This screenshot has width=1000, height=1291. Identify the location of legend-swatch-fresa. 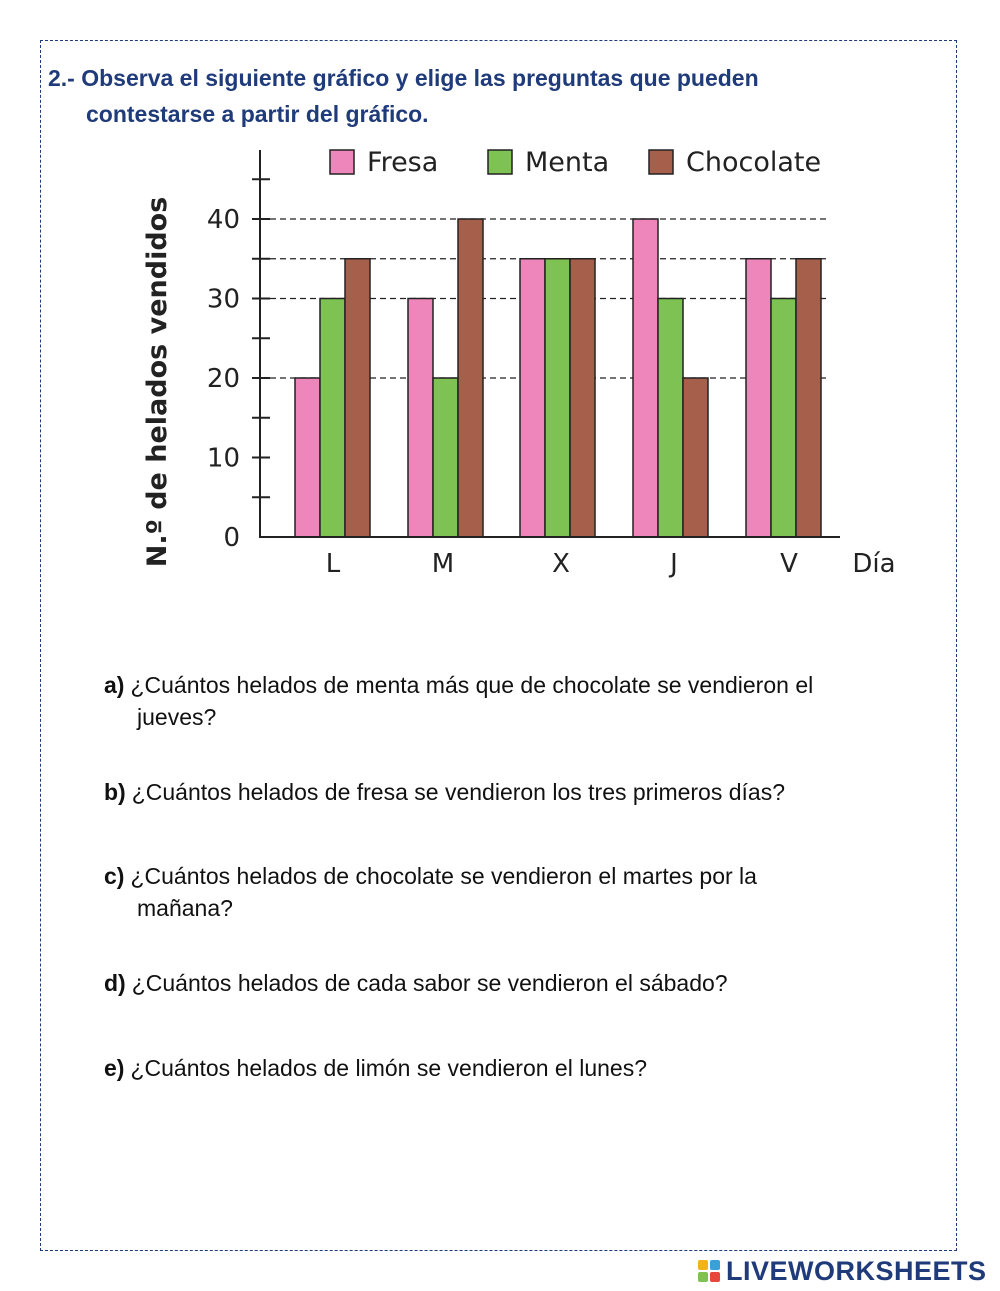
(342, 162).